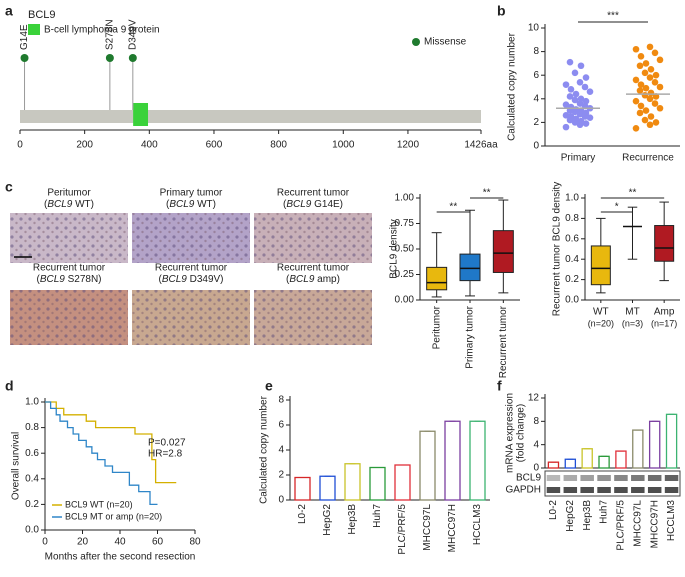 Image resolution: width=685 pixels, height=577 pixels. I want to click on x-tick-label: HepG2, so click(570, 516).